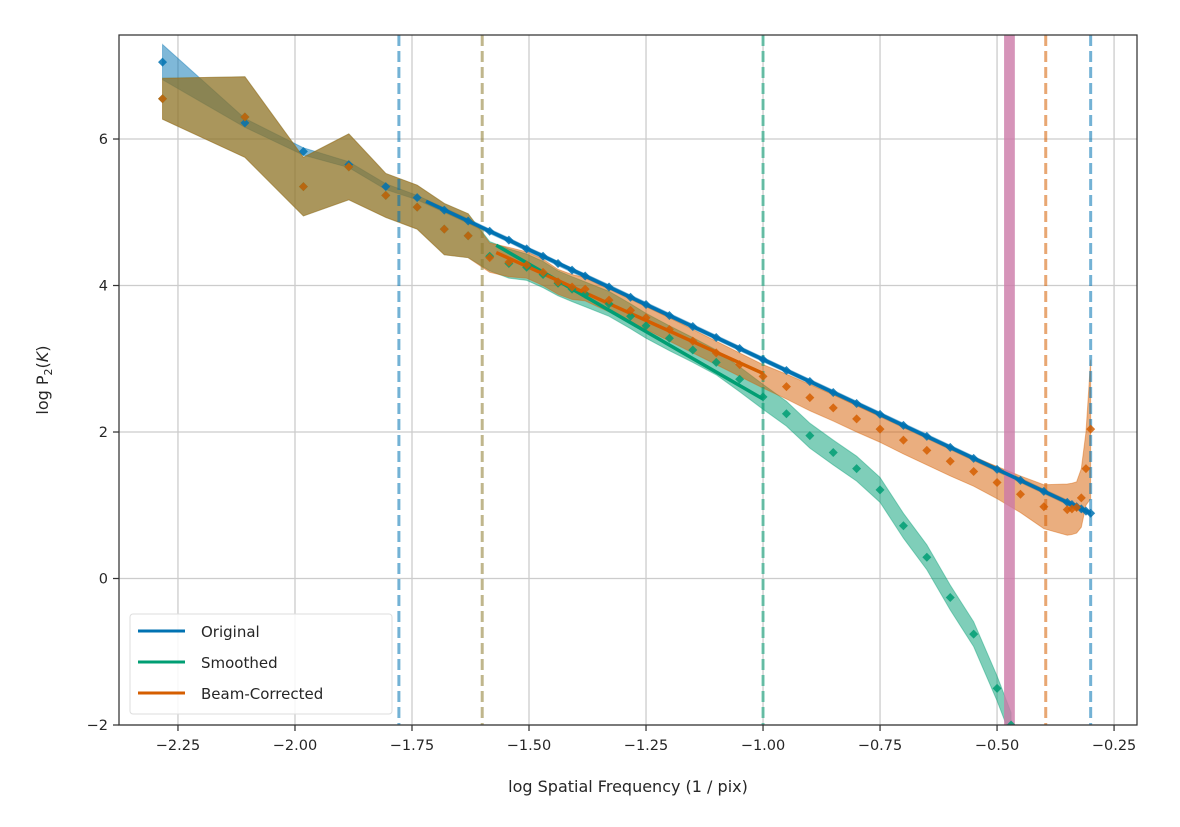 Image resolution: width=1180 pixels, height=827 pixels. What do you see at coordinates (1009, 380) in the screenshot?
I see `shaded-span` at bounding box center [1009, 380].